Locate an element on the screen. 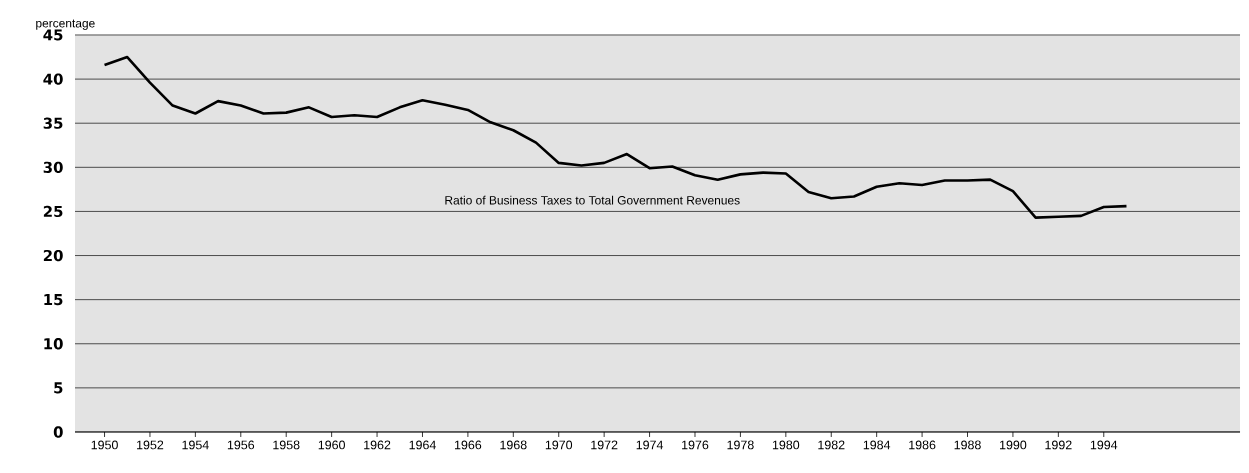 This screenshot has width=1249, height=473. x-tick-label: 1968 is located at coordinates (513, 445).